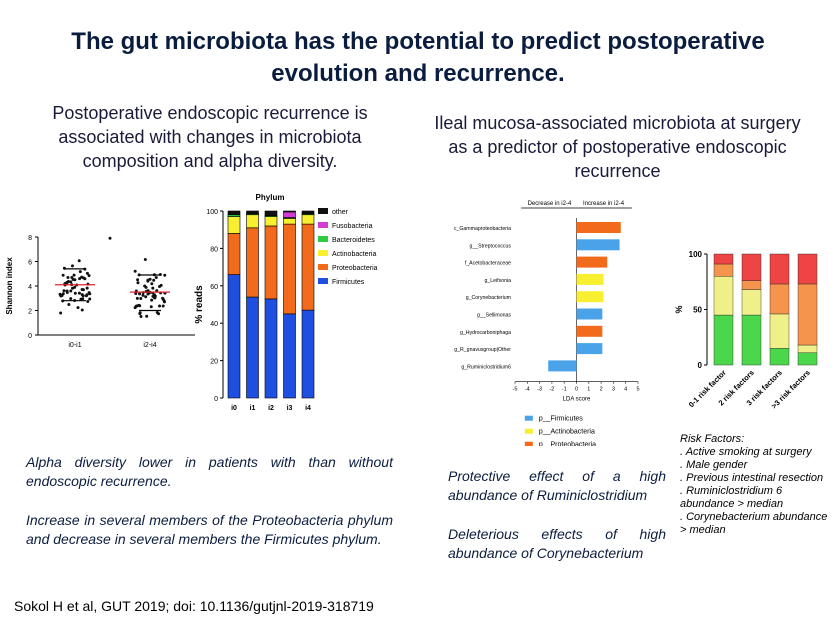 This screenshot has width=836, height=627. What do you see at coordinates (527, 390) in the screenshot?
I see `x-tick-label: -4` at bounding box center [527, 390].